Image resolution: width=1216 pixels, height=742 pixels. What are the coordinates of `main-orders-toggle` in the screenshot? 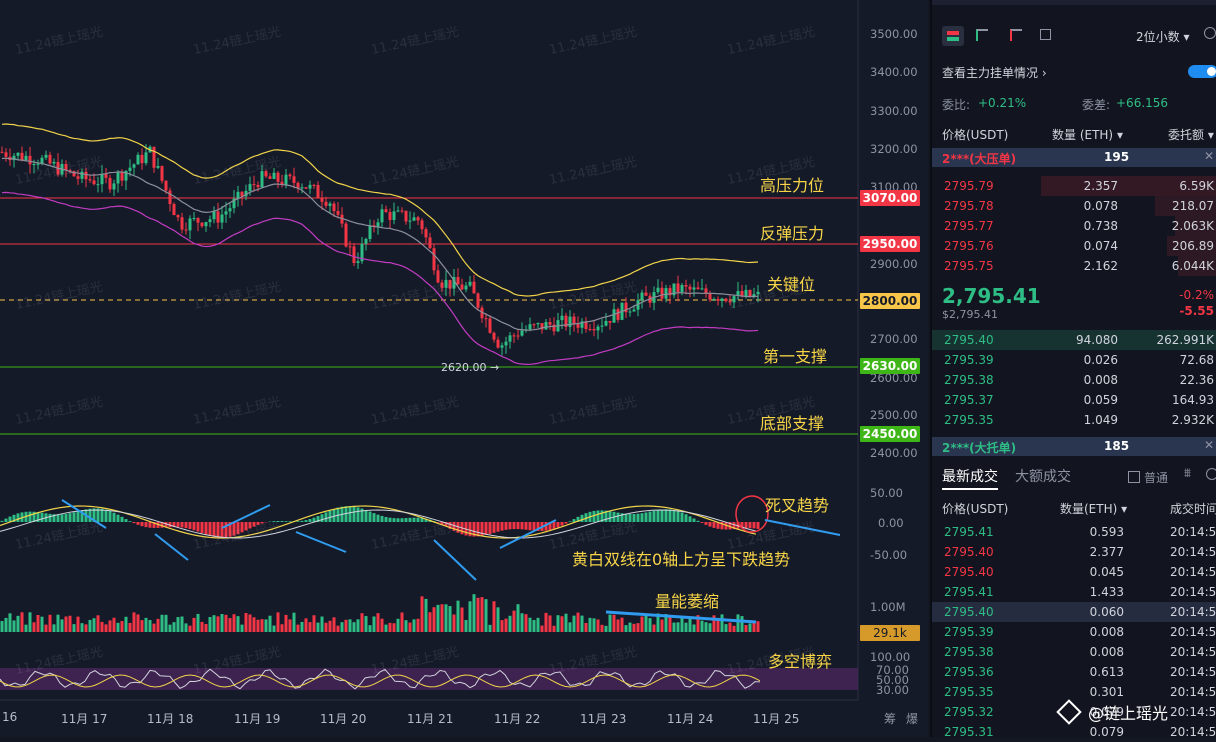 It's located at (1202, 71).